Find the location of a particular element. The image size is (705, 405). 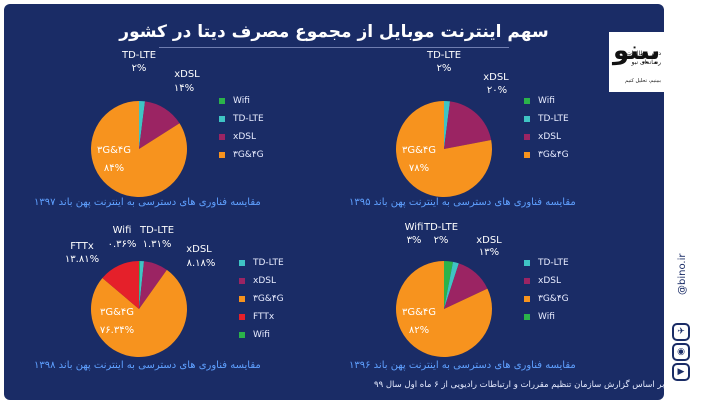

data-label: ۷۶.۳۴% is located at coordinates (117, 330).